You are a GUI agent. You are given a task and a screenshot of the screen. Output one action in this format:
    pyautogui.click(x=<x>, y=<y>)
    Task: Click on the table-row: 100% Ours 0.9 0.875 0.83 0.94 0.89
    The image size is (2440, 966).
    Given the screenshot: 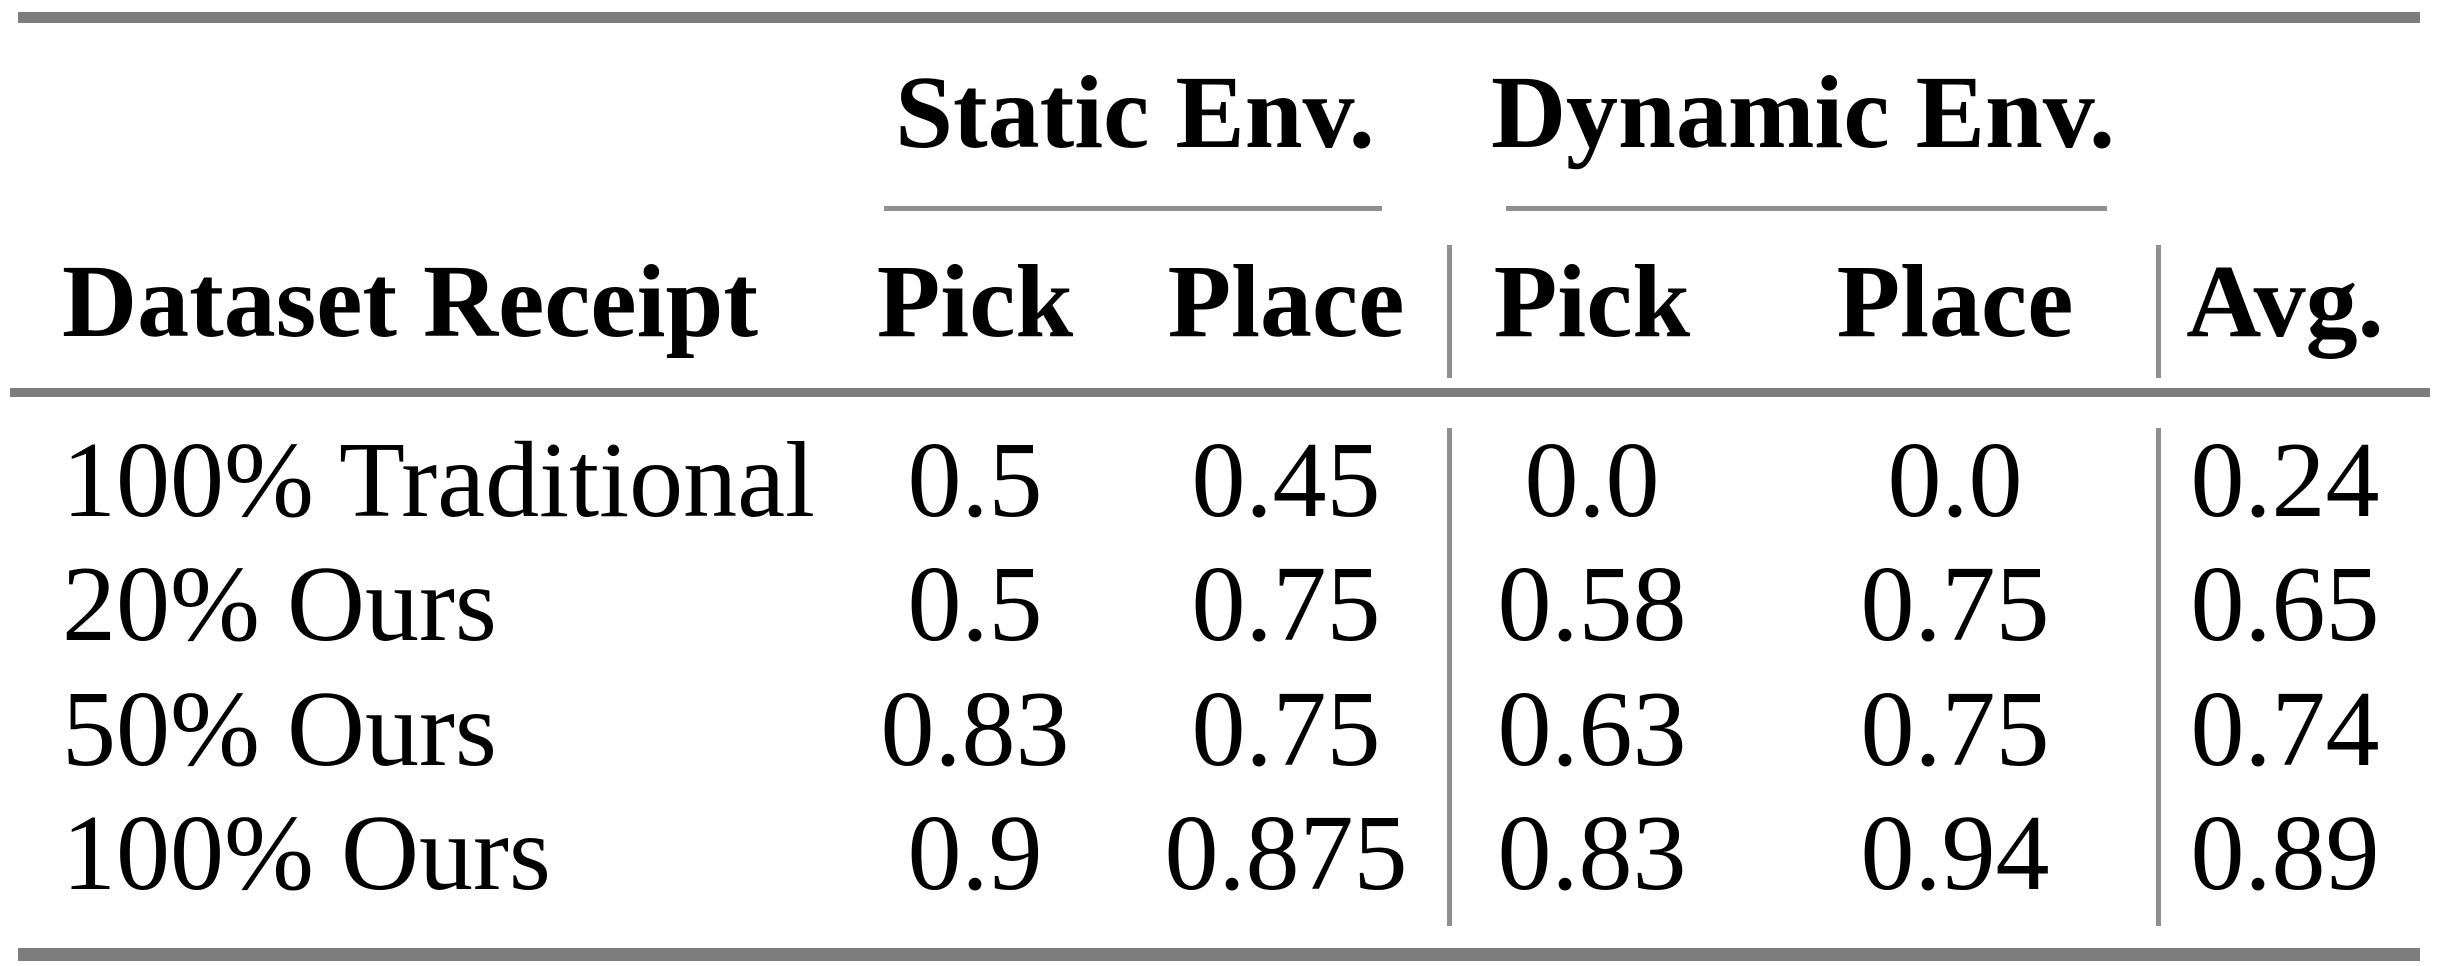 What is the action you would take?
    pyautogui.click(x=1220, y=854)
    